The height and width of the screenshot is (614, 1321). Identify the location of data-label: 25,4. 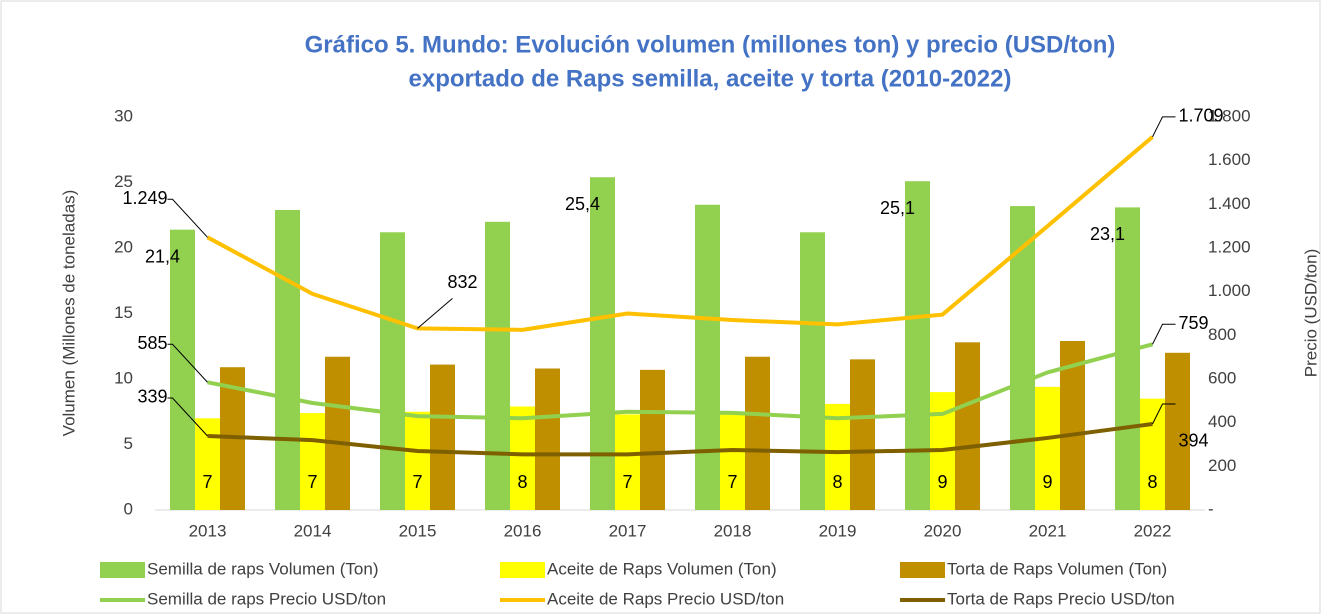
(582, 204).